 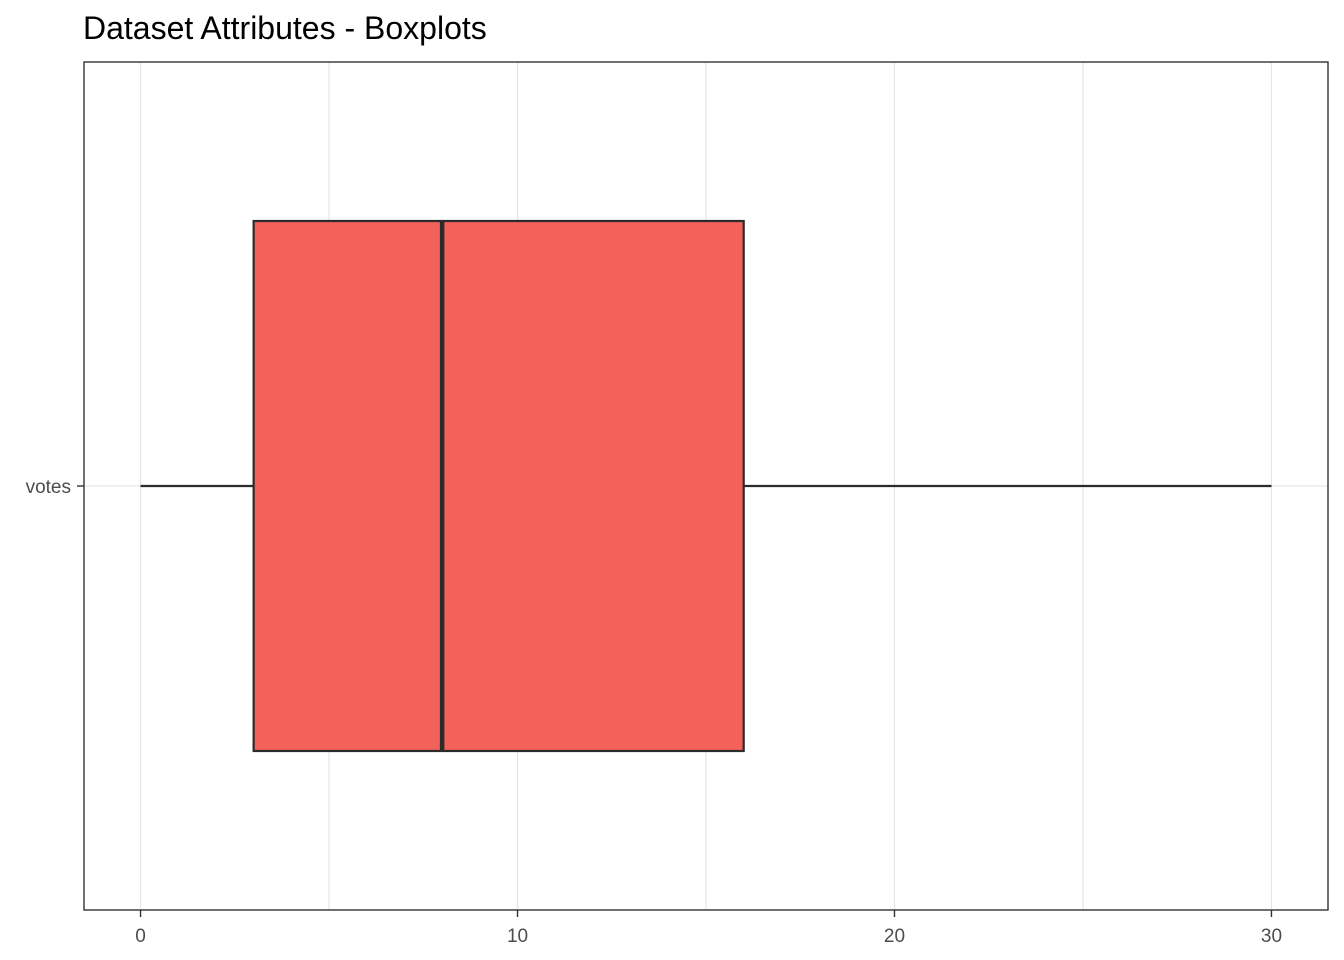 I want to click on y-tick-label: votes, so click(x=48, y=487).